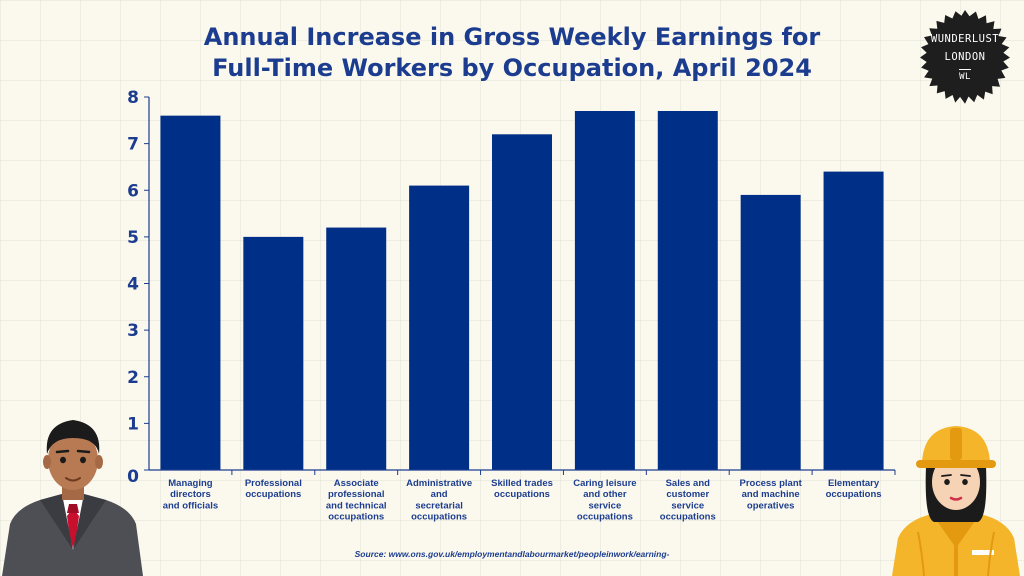 The image size is (1024, 576). What do you see at coordinates (956, 501) in the screenshot?
I see `worker-illustration` at bounding box center [956, 501].